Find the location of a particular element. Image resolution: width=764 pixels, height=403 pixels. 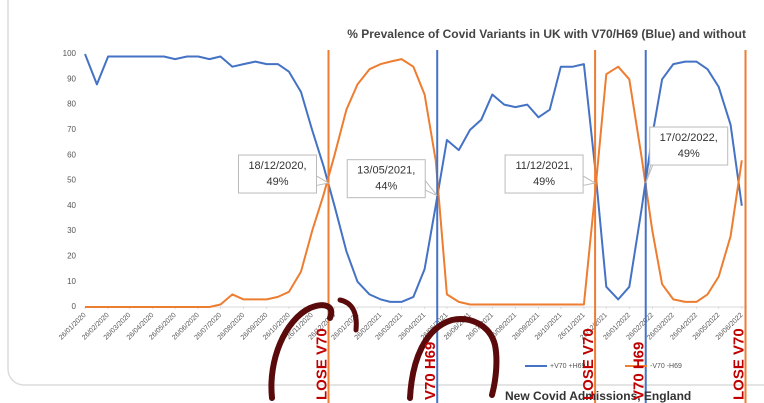

annotation-date: 17/02/2022, is located at coordinates (689, 138).